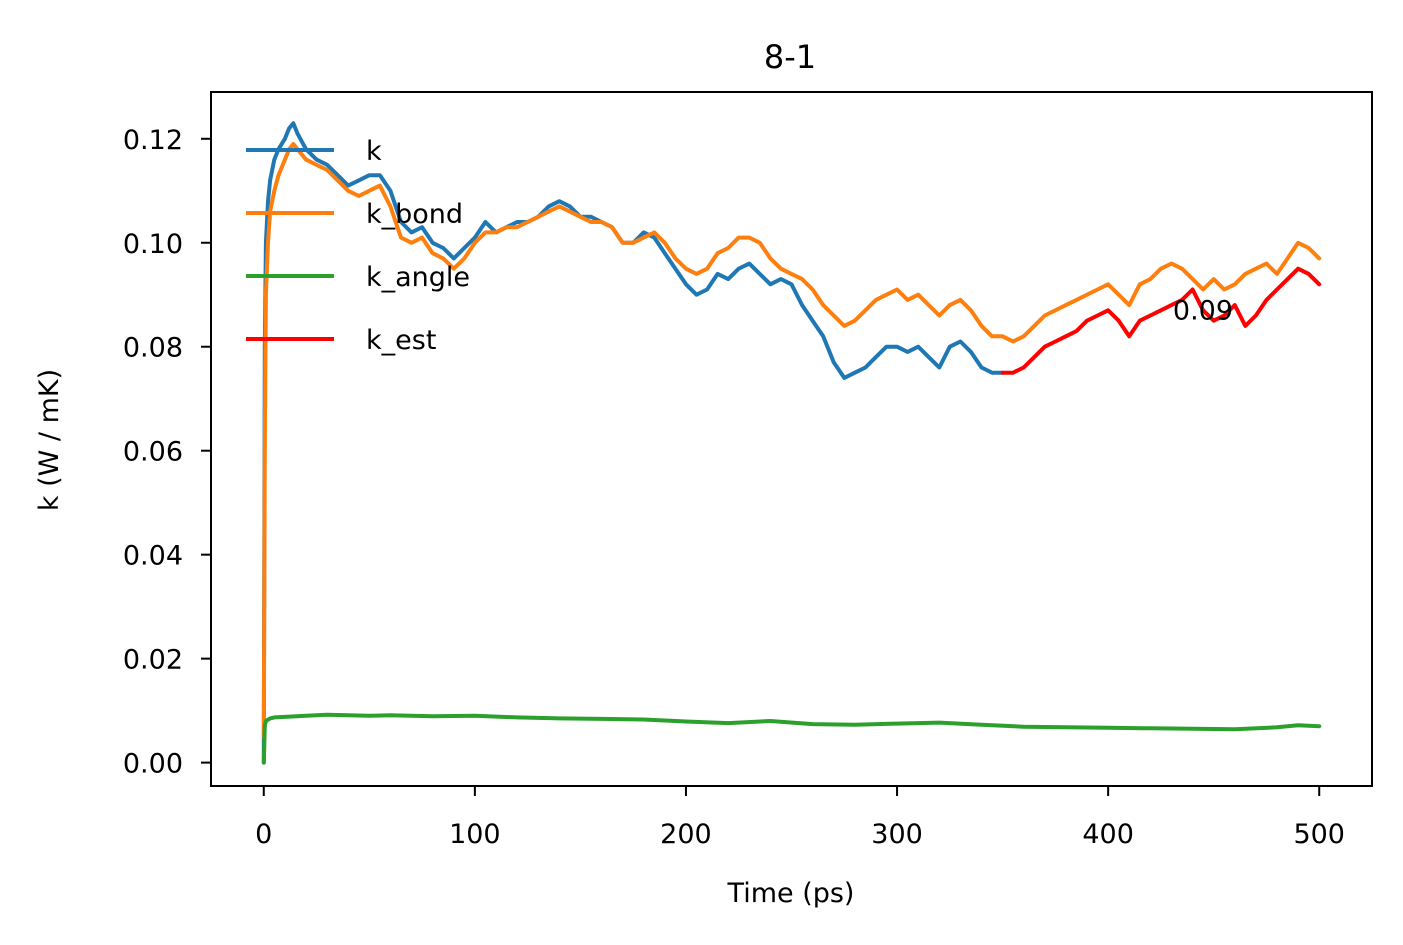 This screenshot has height=945, width=1403. Describe the element at coordinates (1108, 834) in the screenshot. I see `x-tick-label: 400` at that location.